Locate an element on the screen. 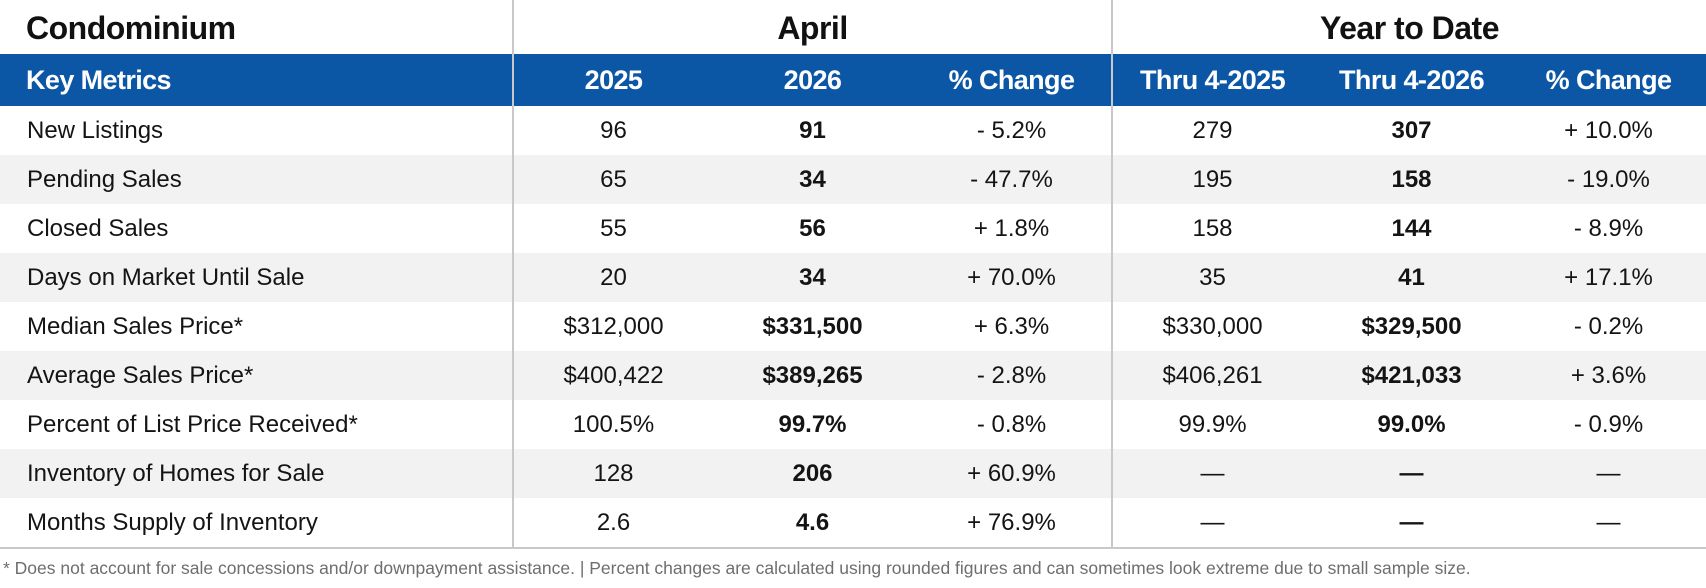 This screenshot has width=1706, height=588. table-row: Pending Sales 65 34- 47.7% 195 158- 19.0% is located at coordinates (853, 179).